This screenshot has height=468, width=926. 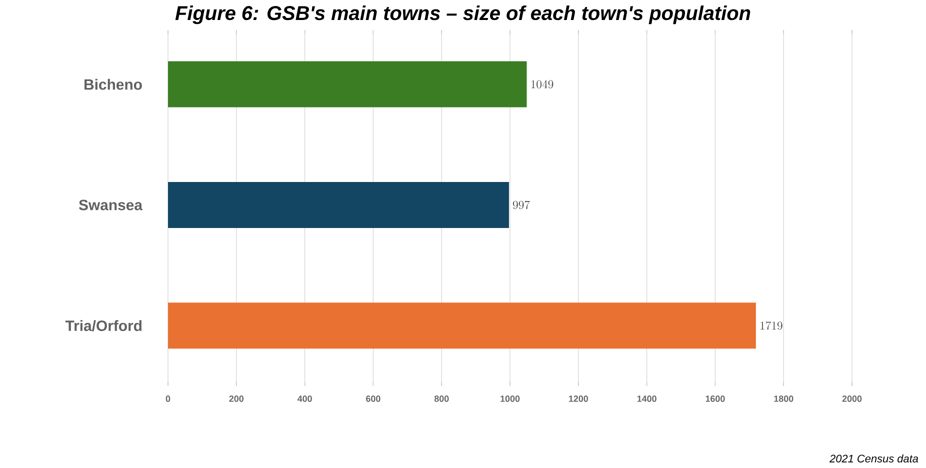 I want to click on x-tick-label: 200, so click(x=236, y=399).